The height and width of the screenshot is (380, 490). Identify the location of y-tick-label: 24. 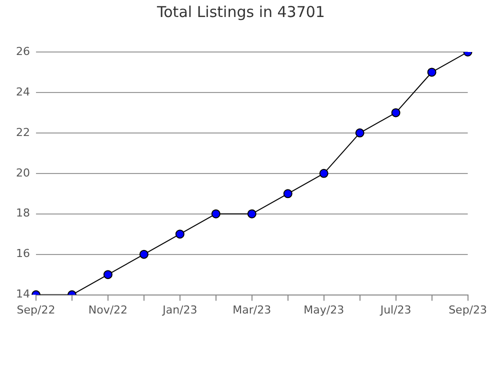
(23, 91).